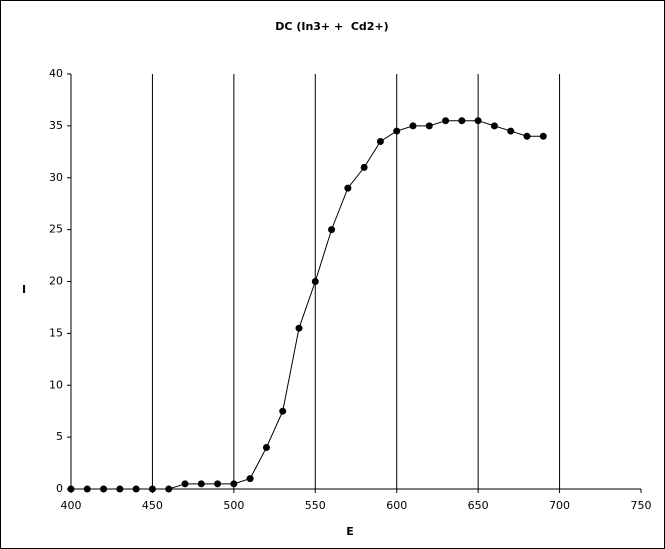 This screenshot has height=549, width=665. I want to click on x-tick-label: 600, so click(396, 505).